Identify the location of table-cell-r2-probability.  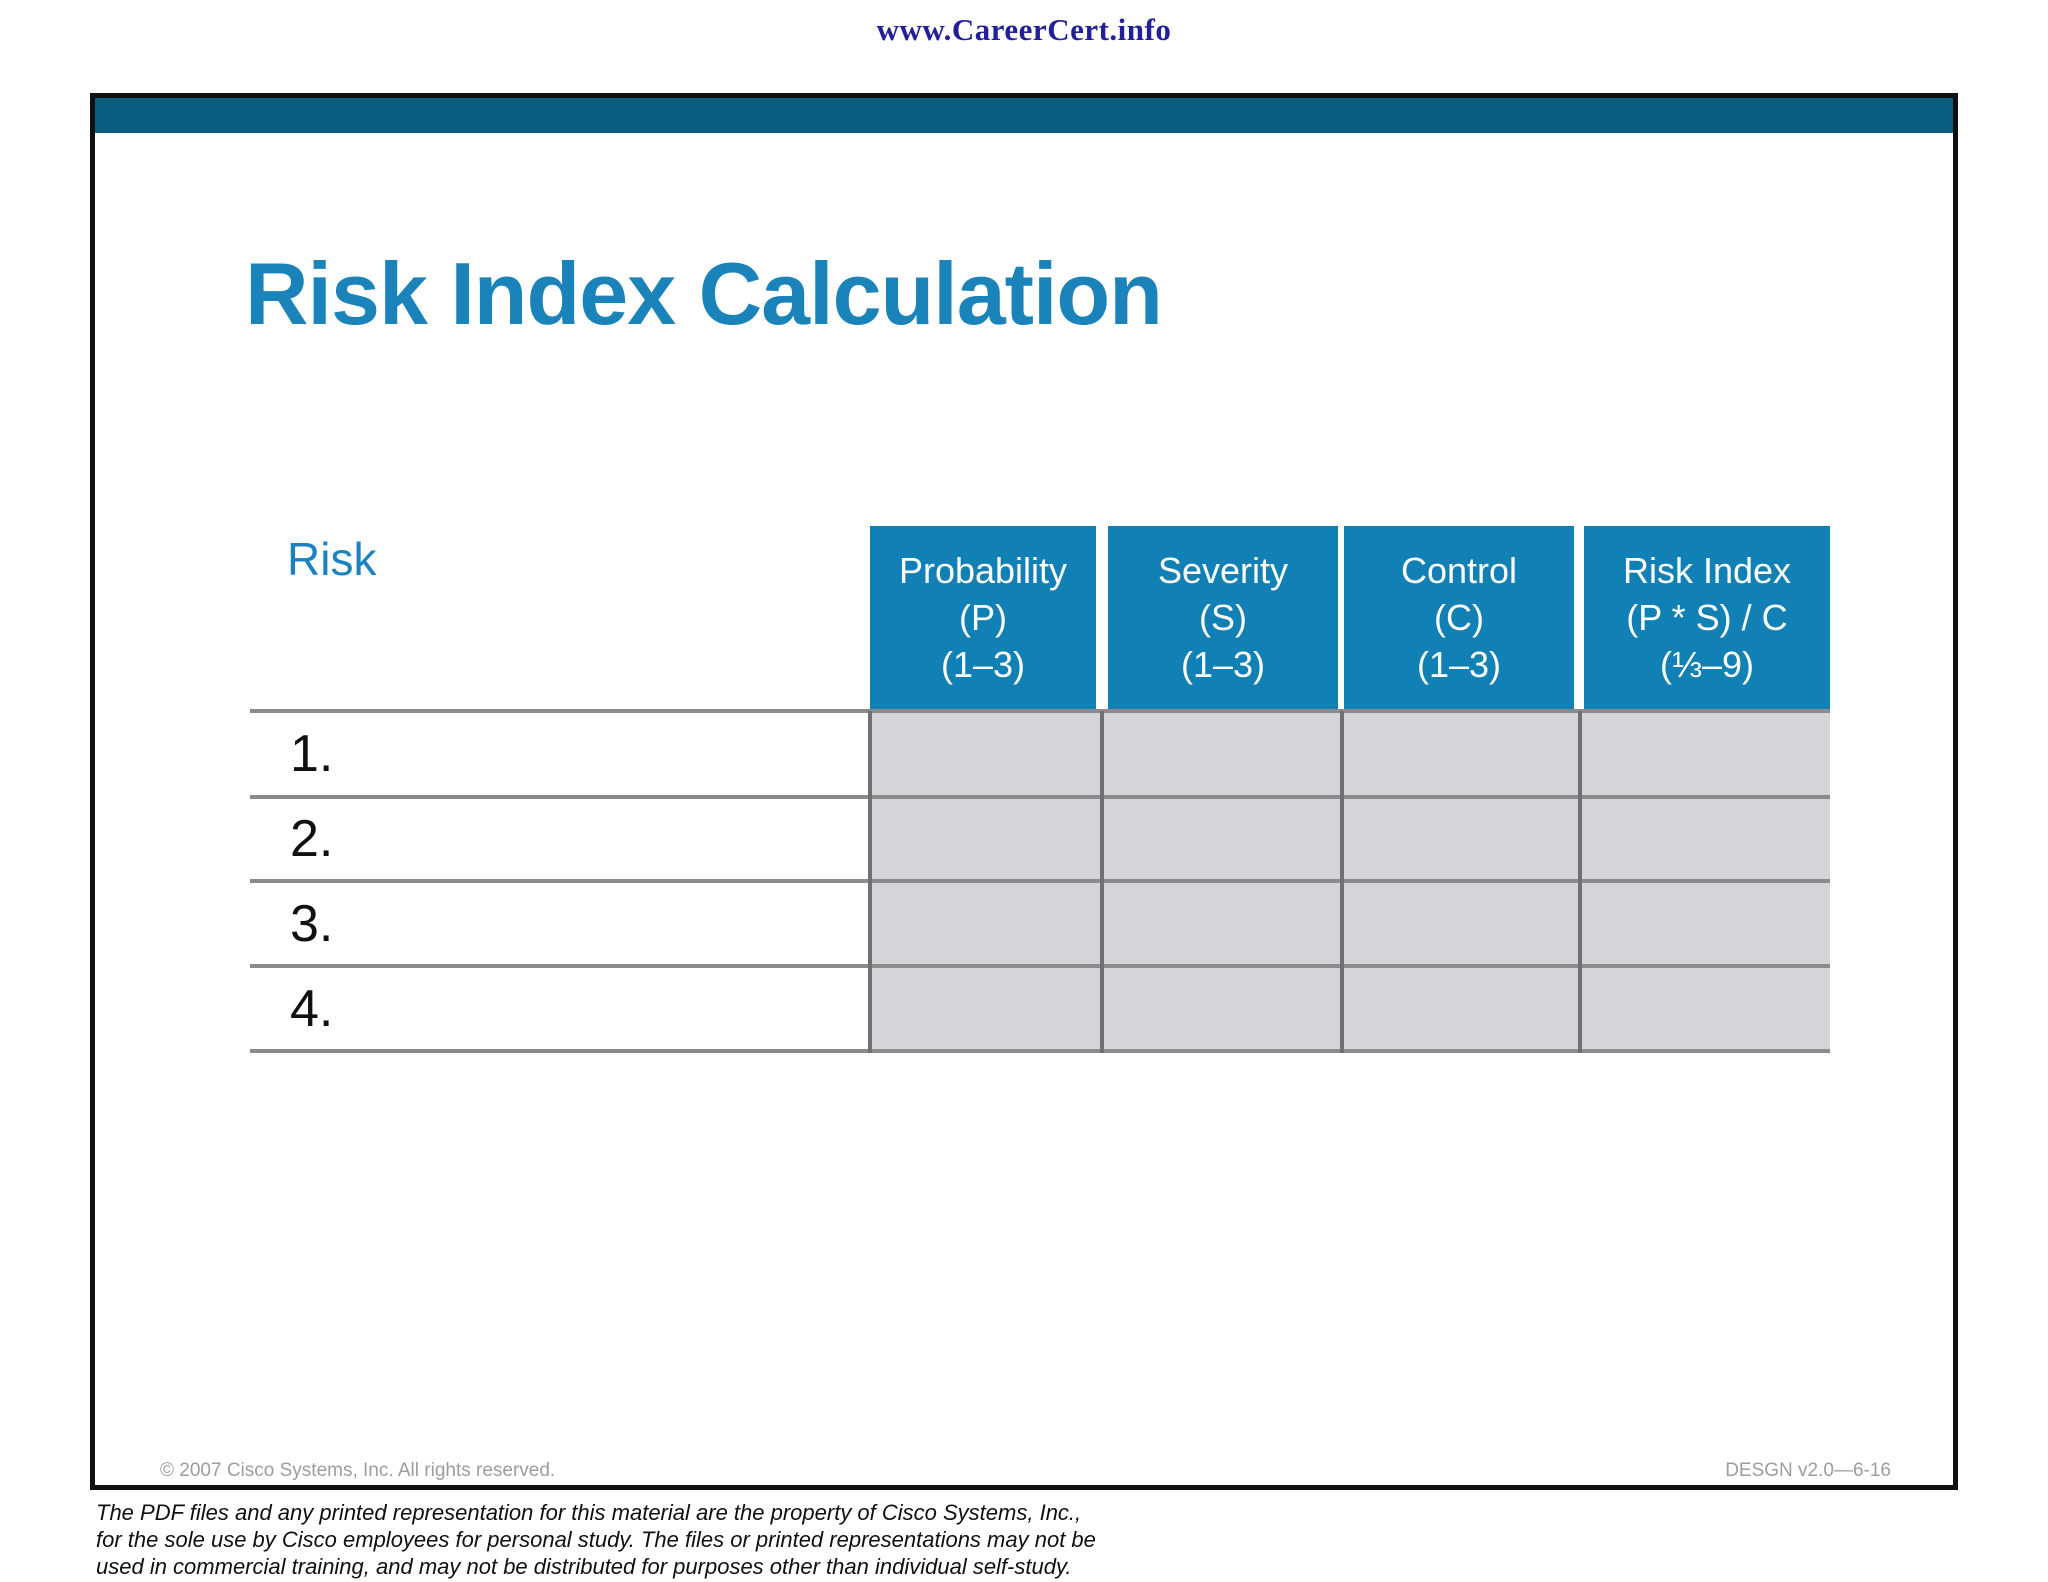
(984, 839).